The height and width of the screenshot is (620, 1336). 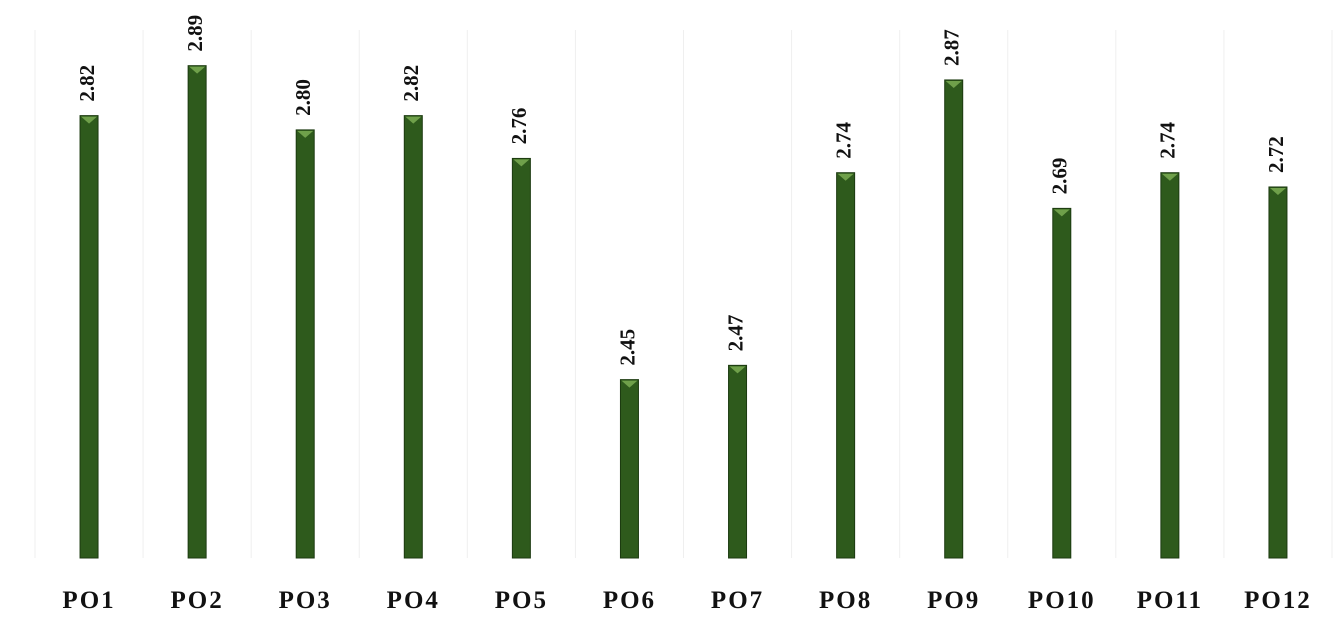 I want to click on x-tick-label: PO12, so click(x=1278, y=600).